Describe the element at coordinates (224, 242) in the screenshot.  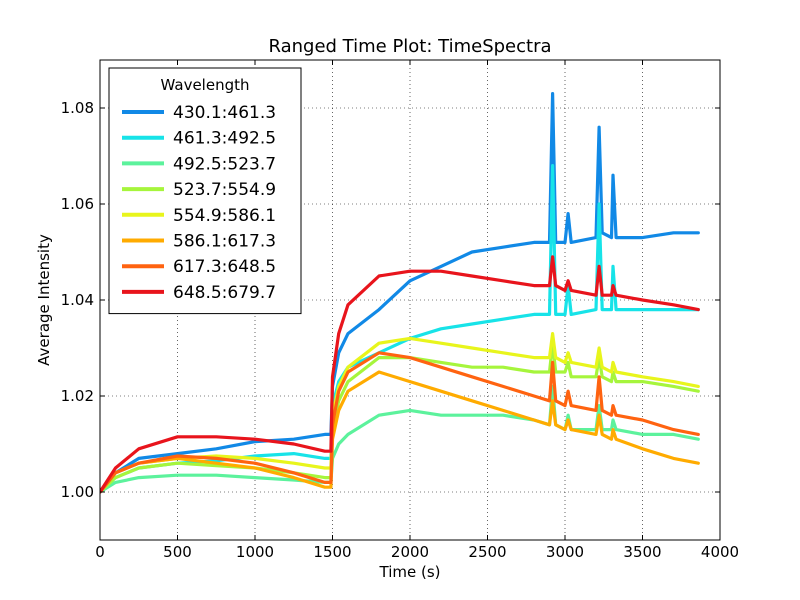
I see `legend-label: 586.1:617.3` at that location.